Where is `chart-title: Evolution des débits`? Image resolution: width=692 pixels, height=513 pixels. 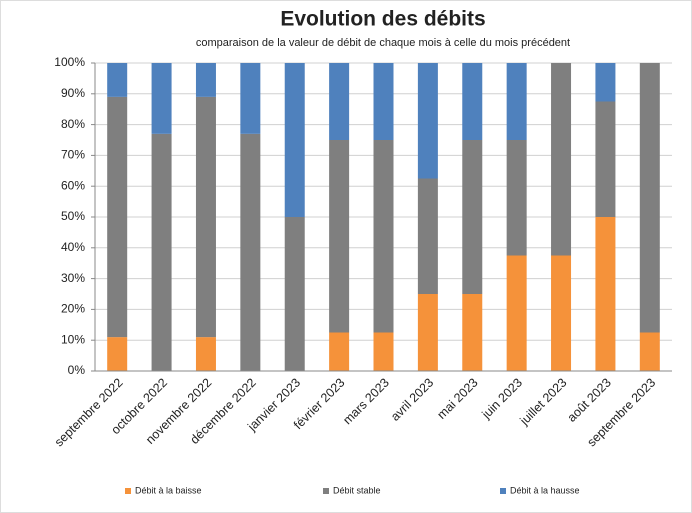 chart-title: Evolution des débits is located at coordinates (382, 19).